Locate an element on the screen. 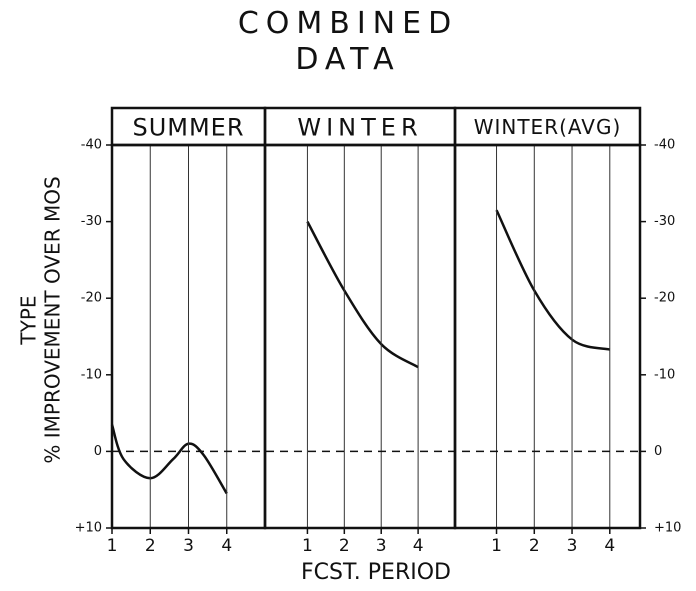 This screenshot has width=696, height=591. y-label: % IMPROVEMENT OVER MOS is located at coordinates (53, 319).